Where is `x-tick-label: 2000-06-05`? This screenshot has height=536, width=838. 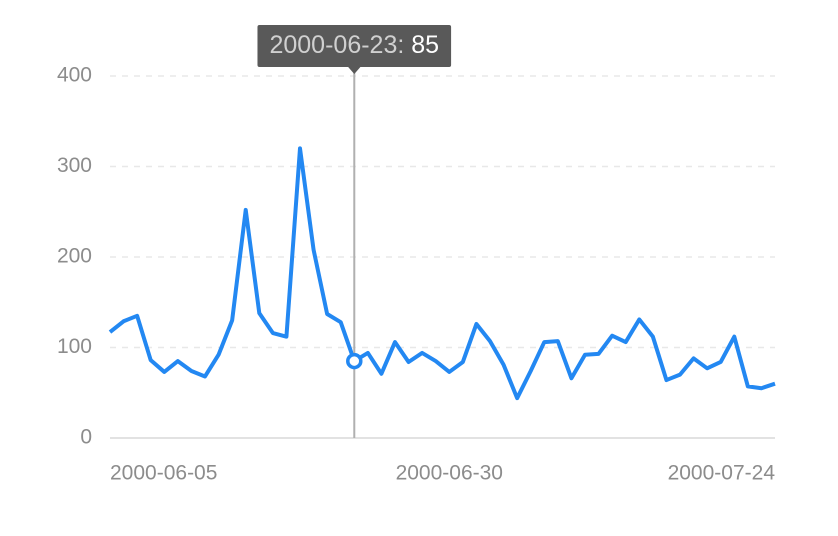
x-tick-label: 2000-06-05 is located at coordinates (163, 473).